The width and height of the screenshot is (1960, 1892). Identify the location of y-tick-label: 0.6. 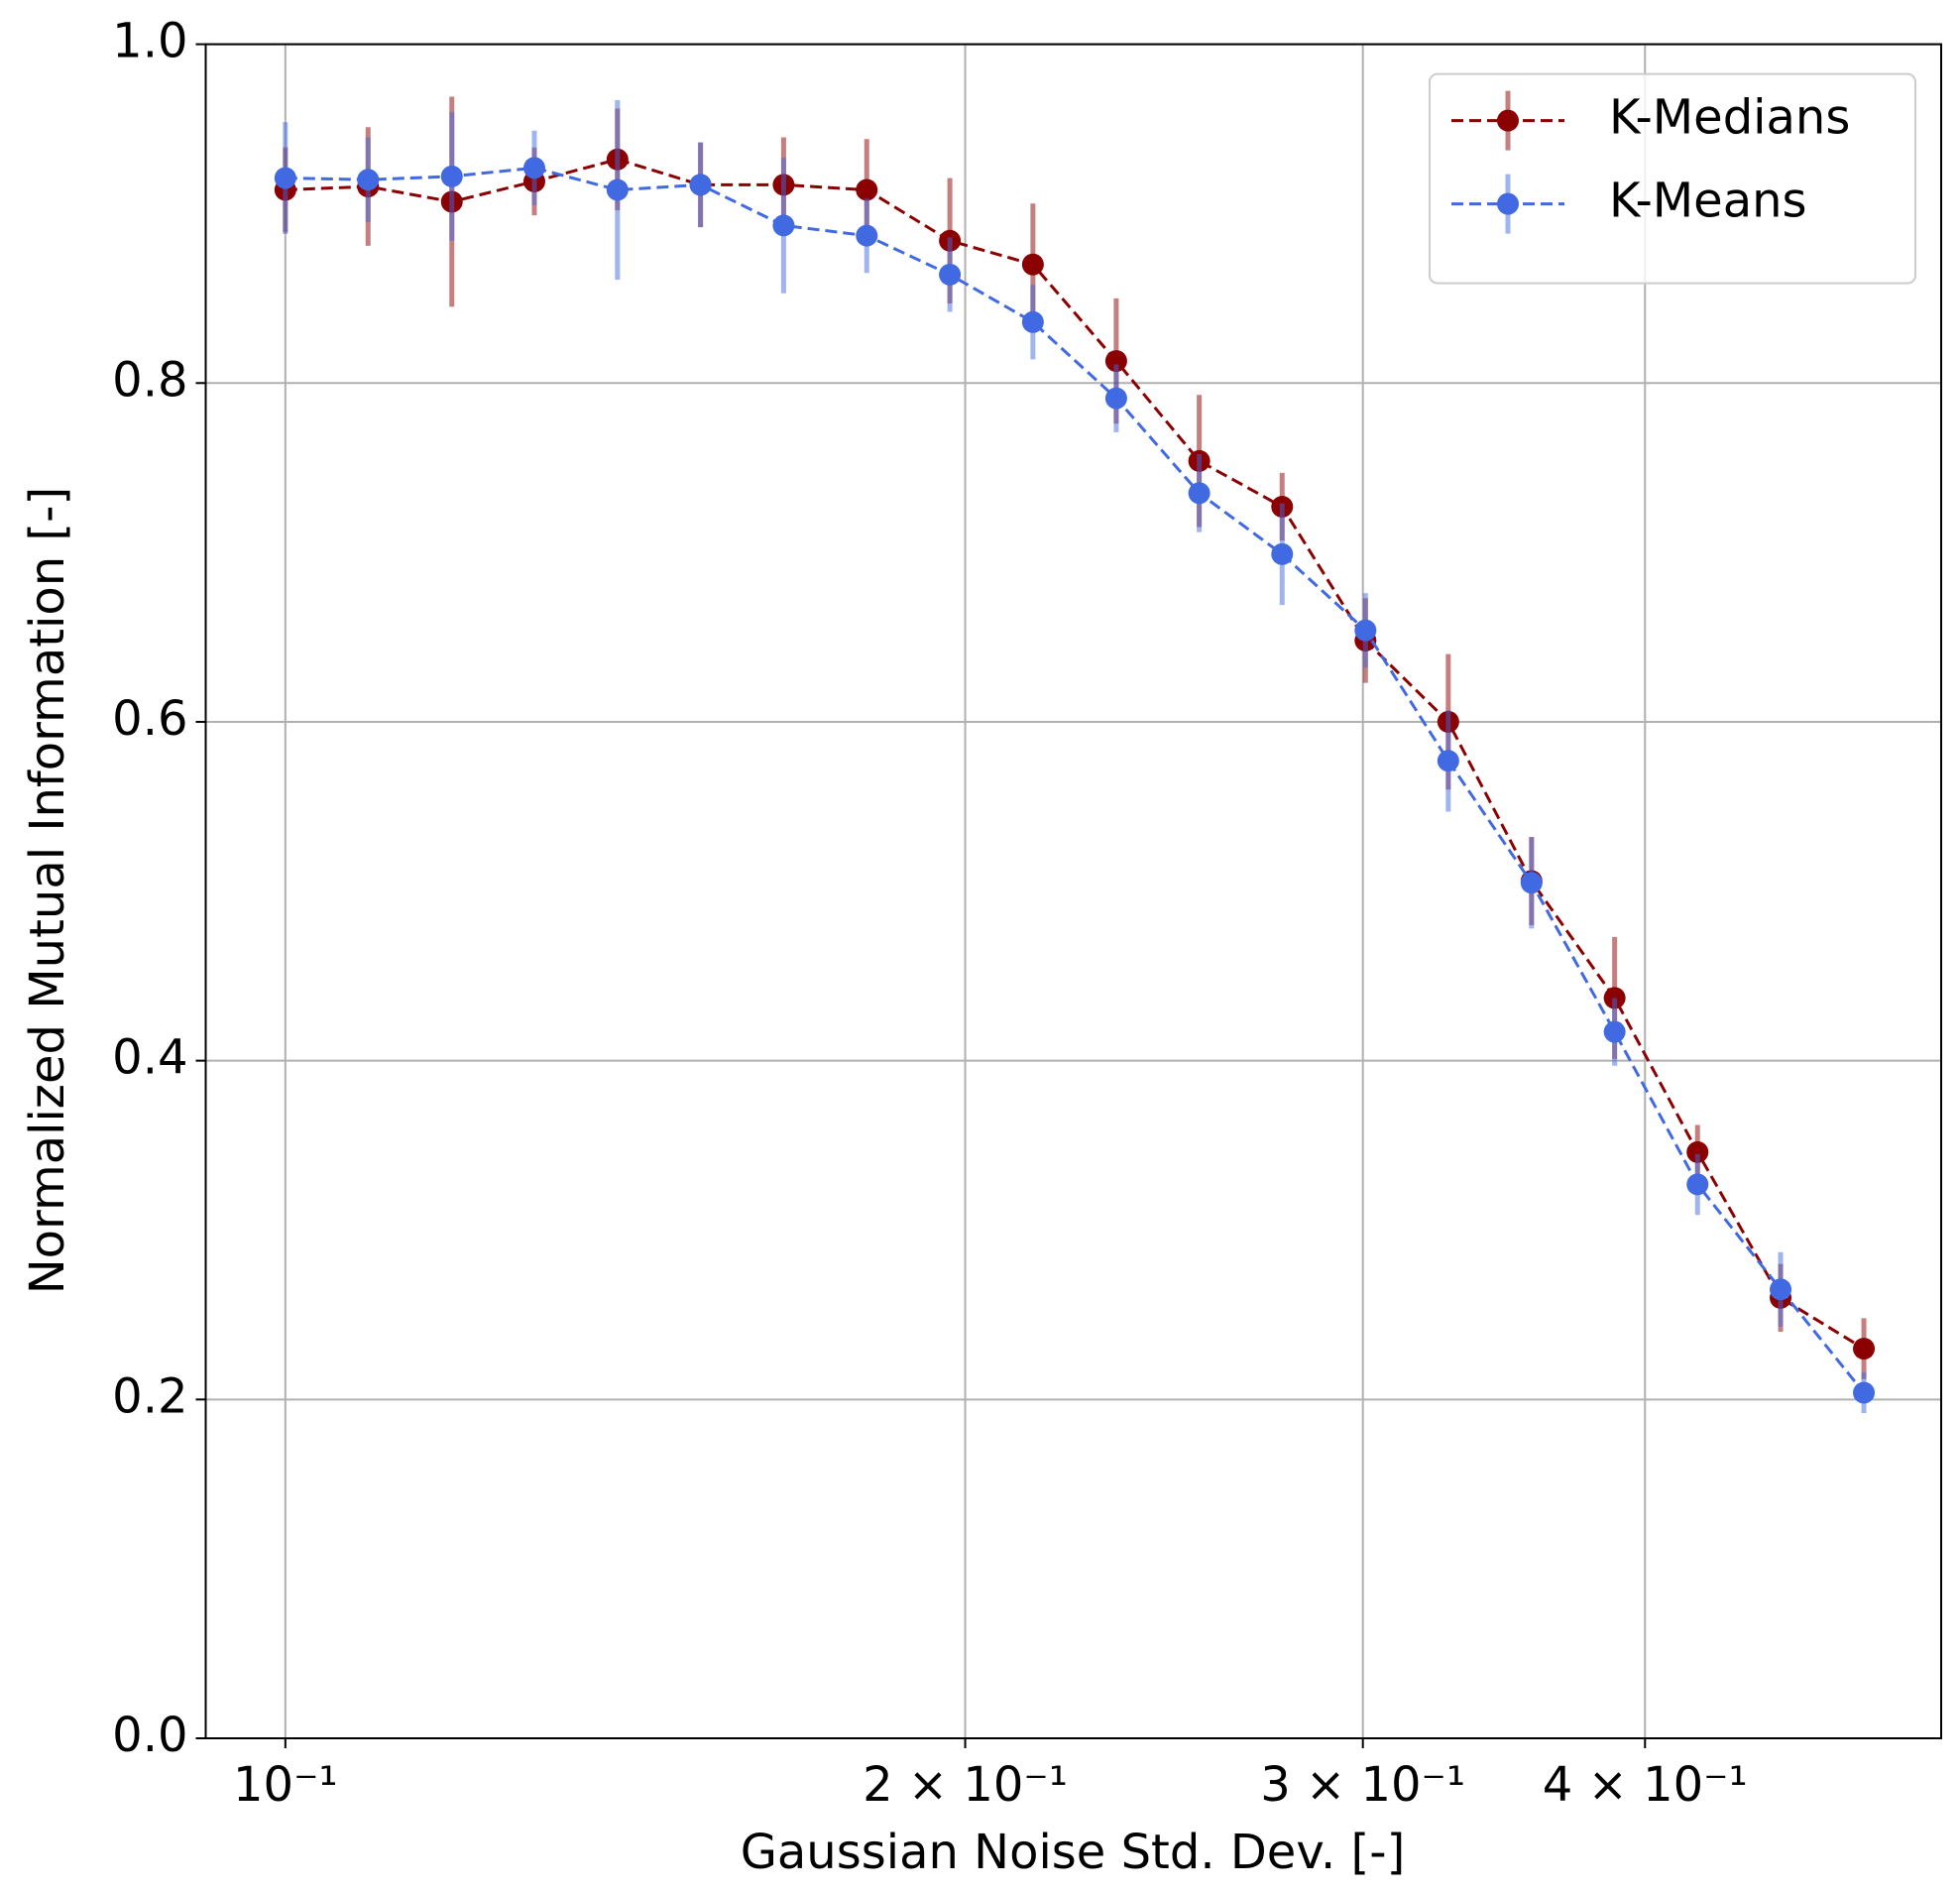
(149, 719).